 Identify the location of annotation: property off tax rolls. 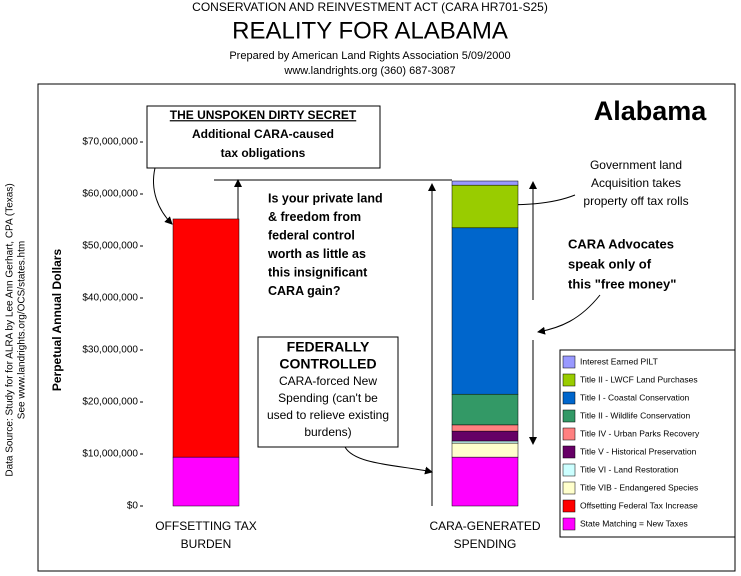
(635, 201).